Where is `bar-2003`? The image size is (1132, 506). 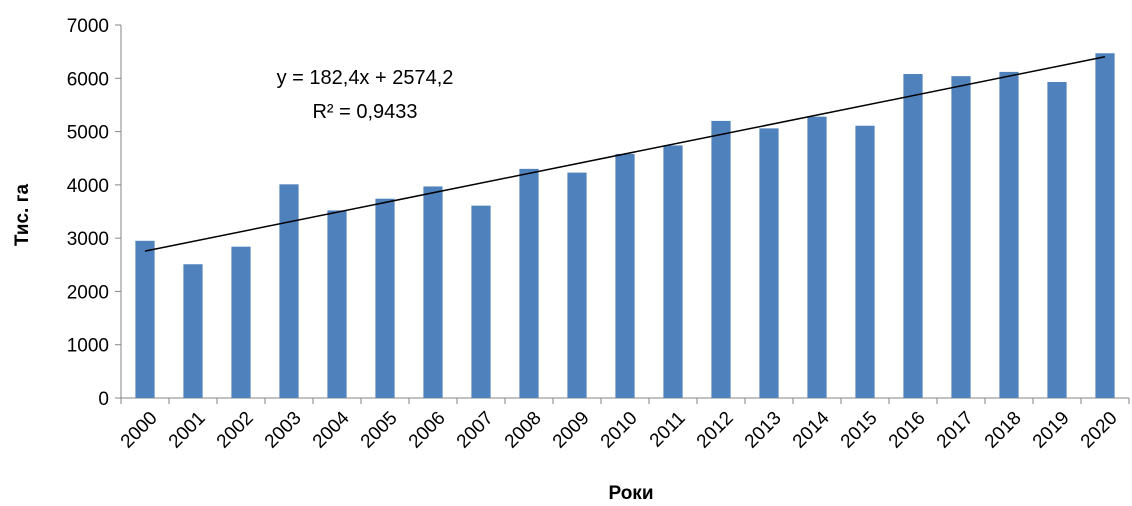
bar-2003 is located at coordinates (288, 291).